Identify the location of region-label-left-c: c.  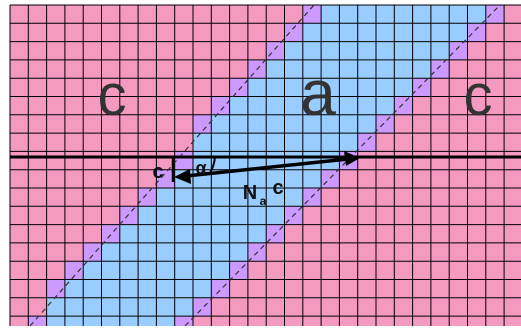
(112, 95).